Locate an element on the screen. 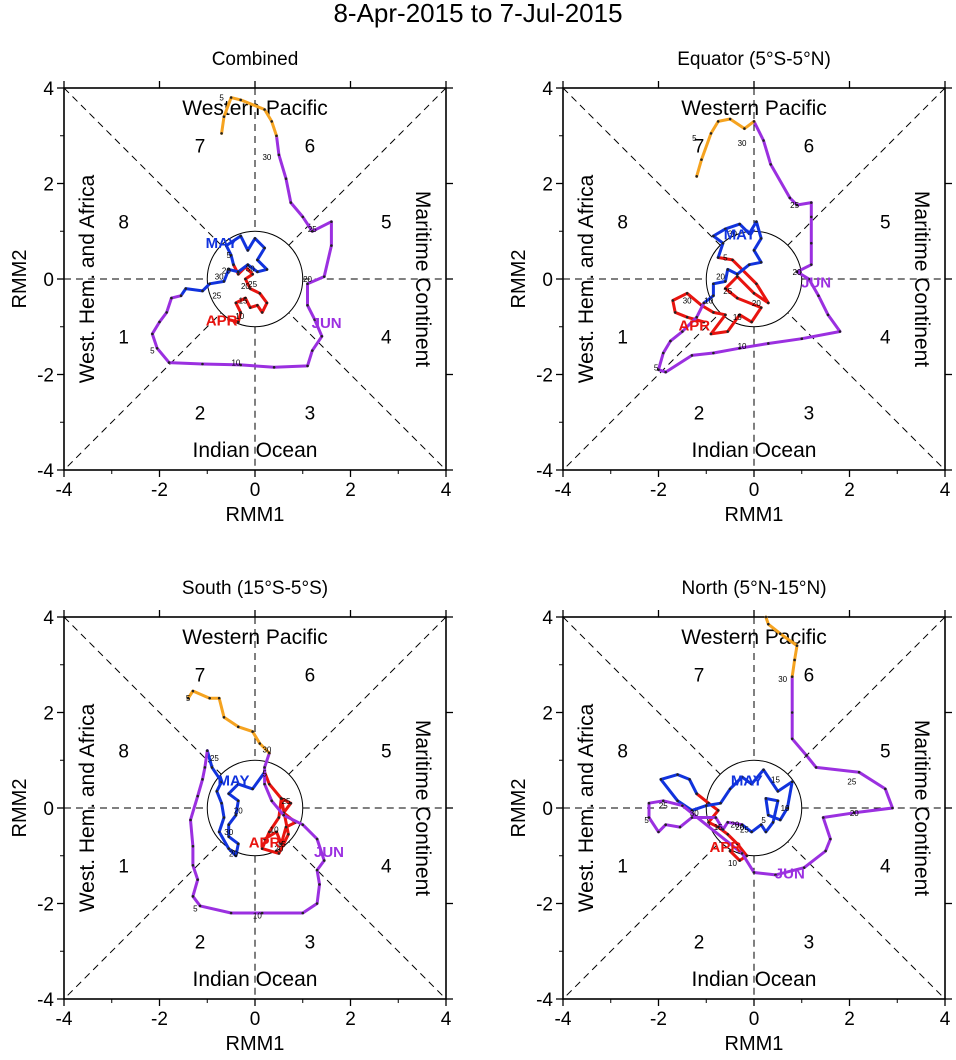  x-tick-label: -2 is located at coordinates (159, 1019).